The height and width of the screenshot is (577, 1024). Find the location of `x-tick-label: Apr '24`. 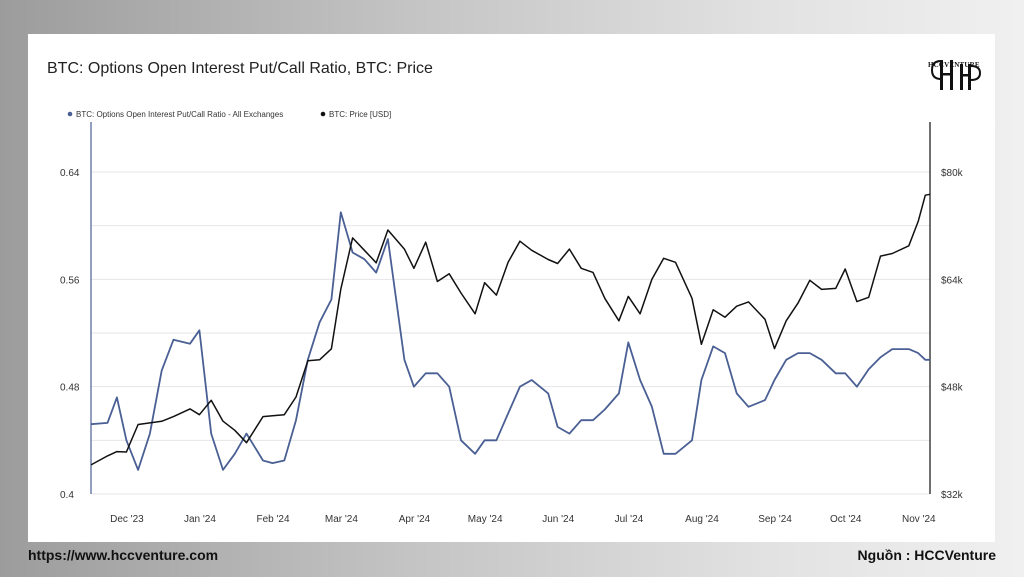

x-tick-label: Apr '24 is located at coordinates (415, 519).